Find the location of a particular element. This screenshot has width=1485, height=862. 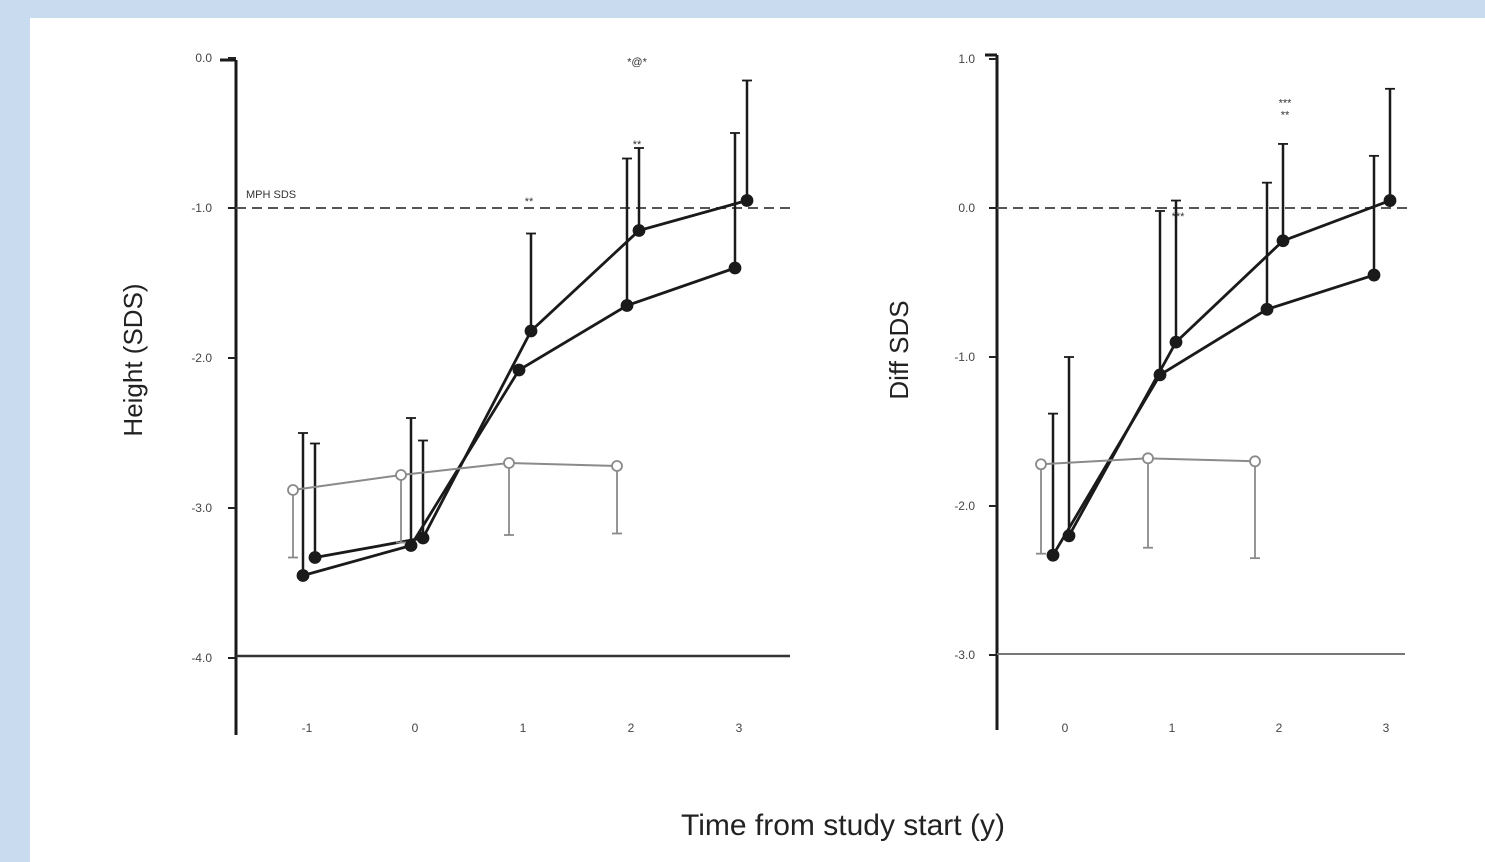

y-tick-label: 1.0 is located at coordinates (966, 59).